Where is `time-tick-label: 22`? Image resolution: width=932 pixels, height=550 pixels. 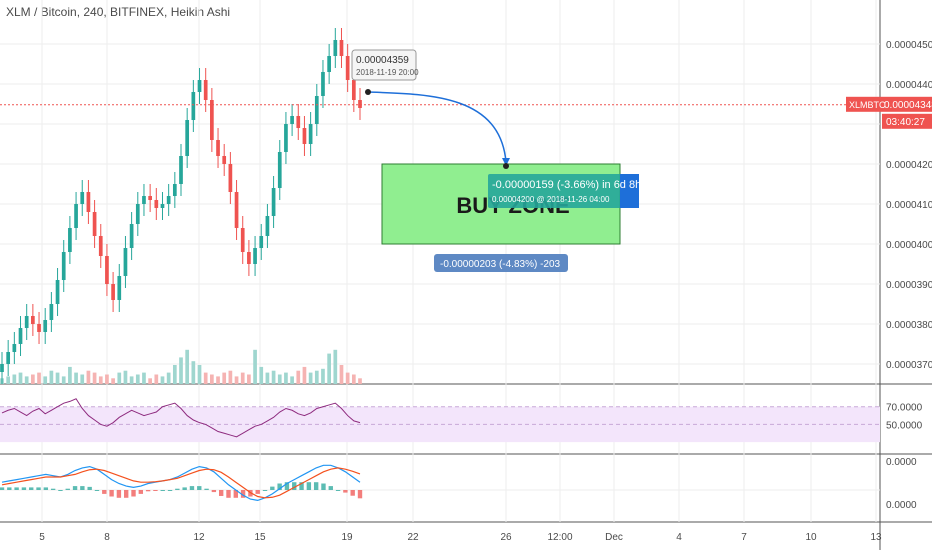
time-tick-label: 22 is located at coordinates (413, 537).